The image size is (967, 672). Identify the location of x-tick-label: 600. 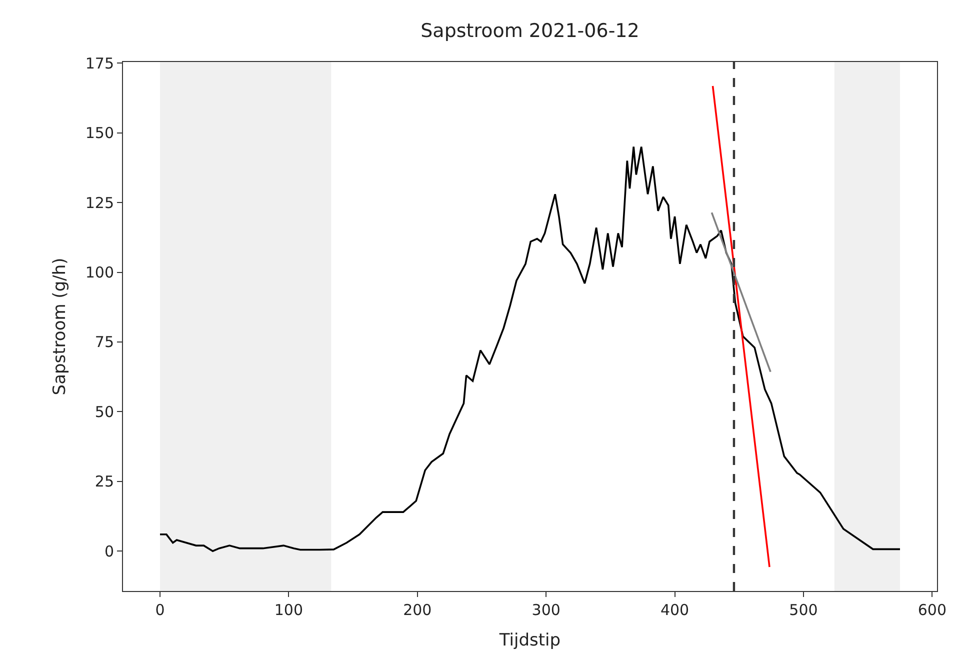
(932, 610).